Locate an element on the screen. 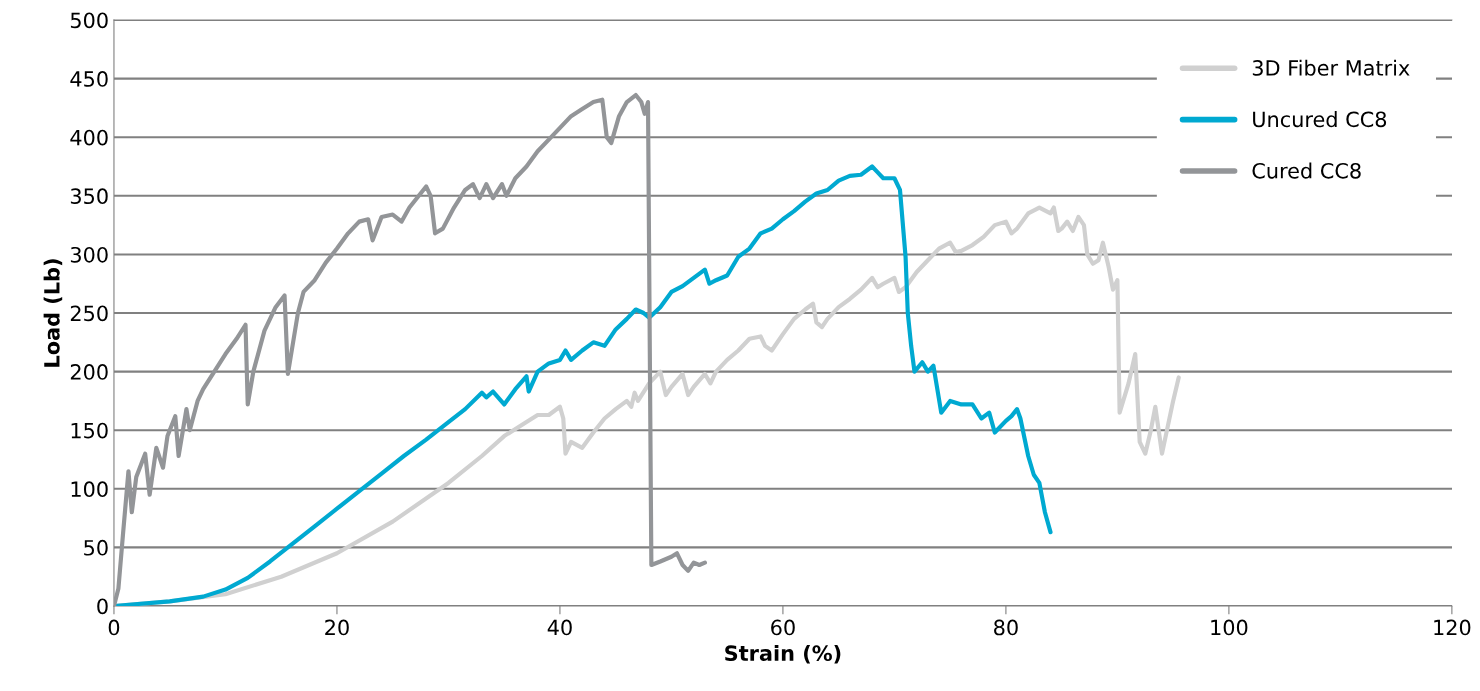 The height and width of the screenshot is (691, 1480). y-tick-label: 450 is located at coordinates (89, 79).